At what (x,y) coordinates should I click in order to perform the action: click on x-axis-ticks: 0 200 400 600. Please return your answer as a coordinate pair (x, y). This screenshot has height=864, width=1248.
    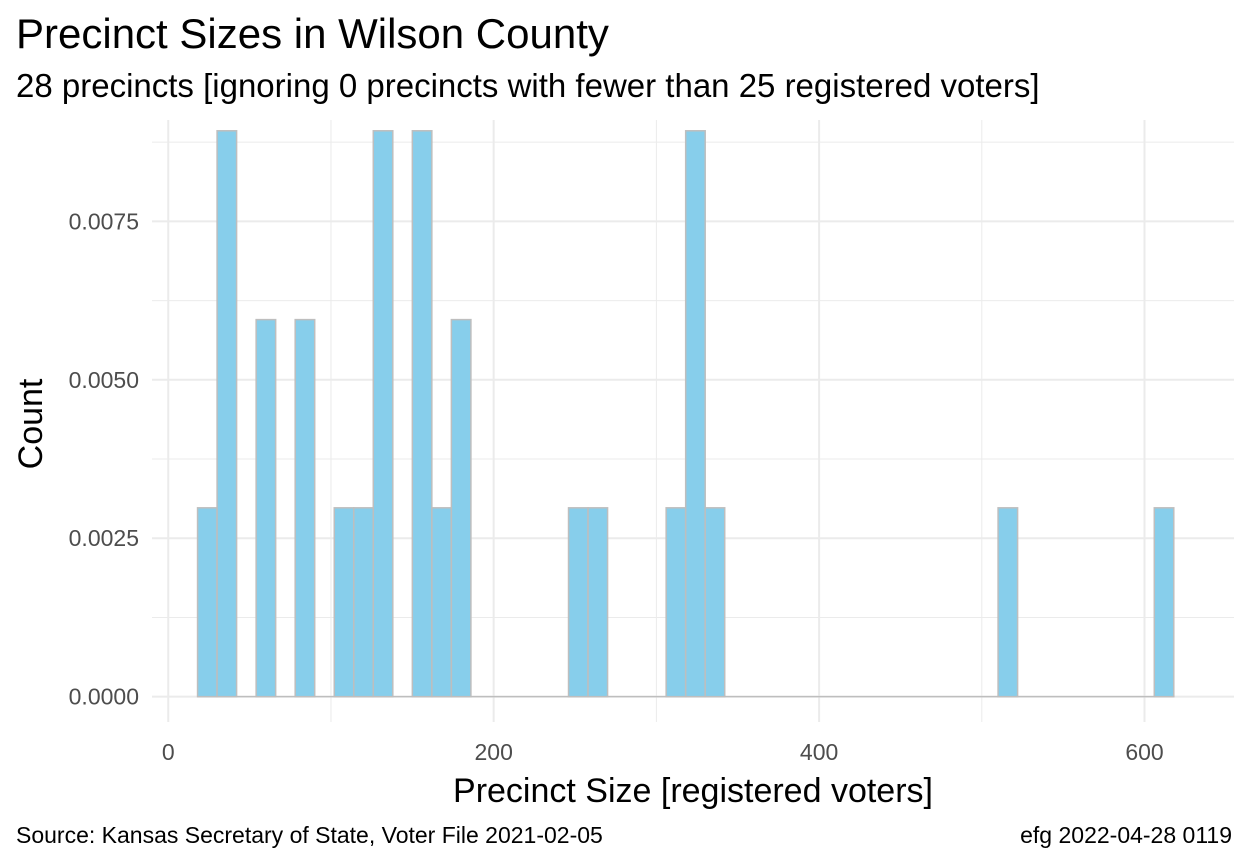
    Looking at the image, I should click on (663, 752).